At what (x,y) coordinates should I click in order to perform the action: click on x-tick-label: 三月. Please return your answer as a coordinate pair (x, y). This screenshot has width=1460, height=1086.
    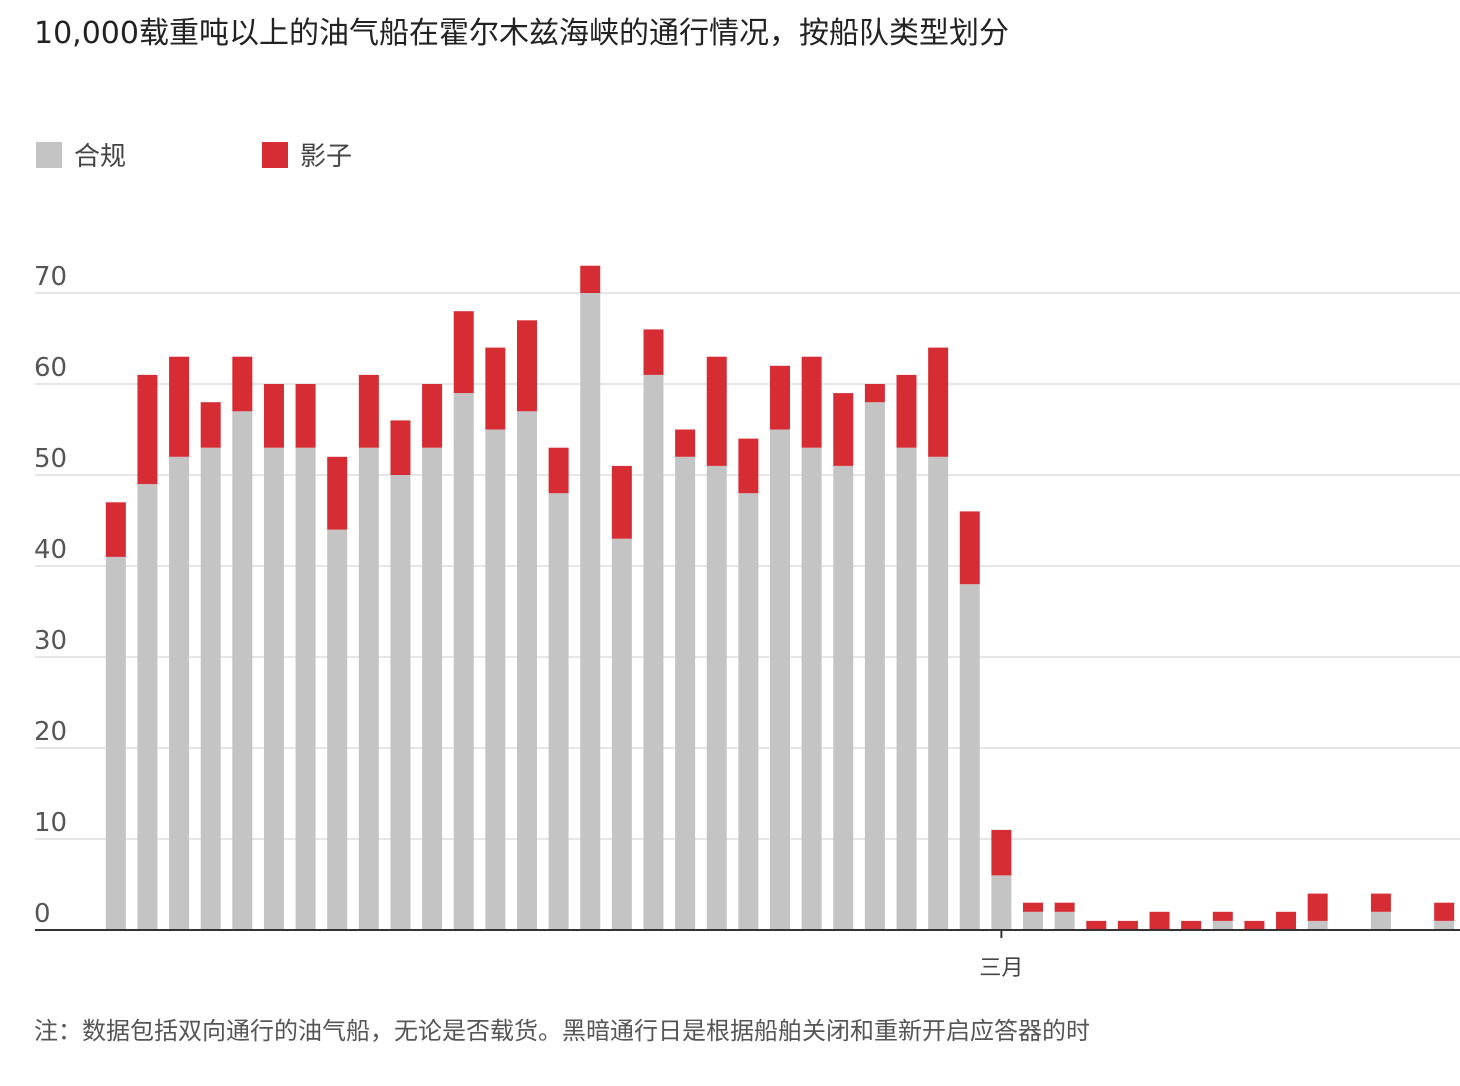
    Looking at the image, I should click on (1001, 968).